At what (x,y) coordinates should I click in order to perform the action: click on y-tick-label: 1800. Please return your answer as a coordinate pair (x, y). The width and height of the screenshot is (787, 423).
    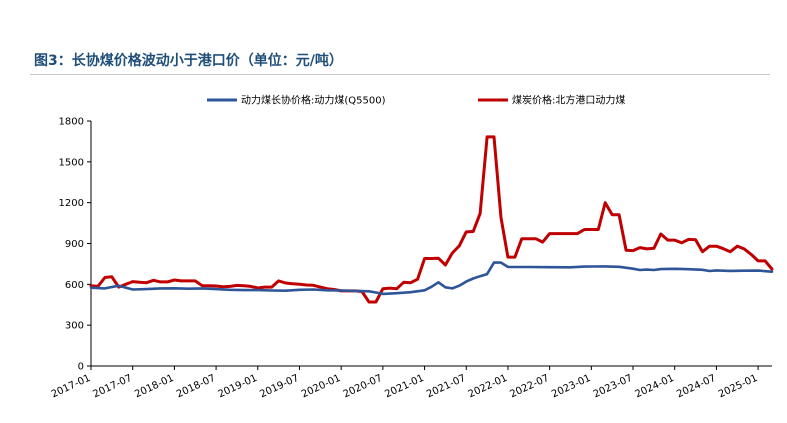
    Looking at the image, I should click on (71, 122).